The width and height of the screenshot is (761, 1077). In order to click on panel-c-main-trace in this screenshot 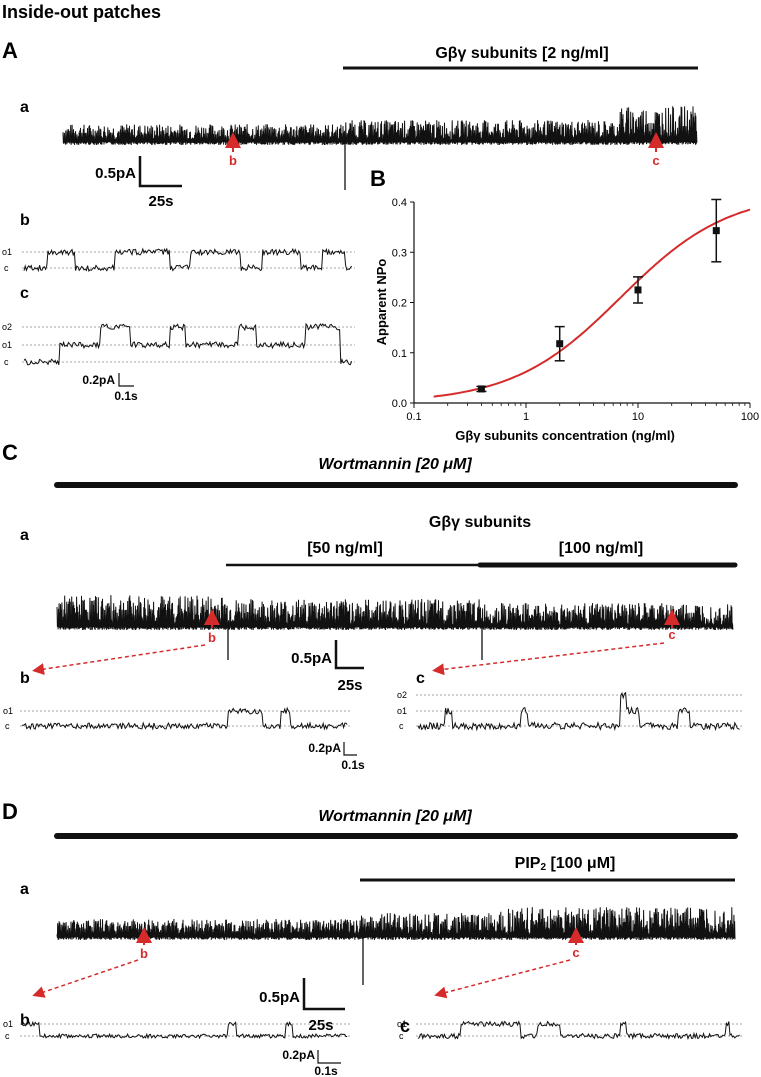, I will do `click(395, 627)`.